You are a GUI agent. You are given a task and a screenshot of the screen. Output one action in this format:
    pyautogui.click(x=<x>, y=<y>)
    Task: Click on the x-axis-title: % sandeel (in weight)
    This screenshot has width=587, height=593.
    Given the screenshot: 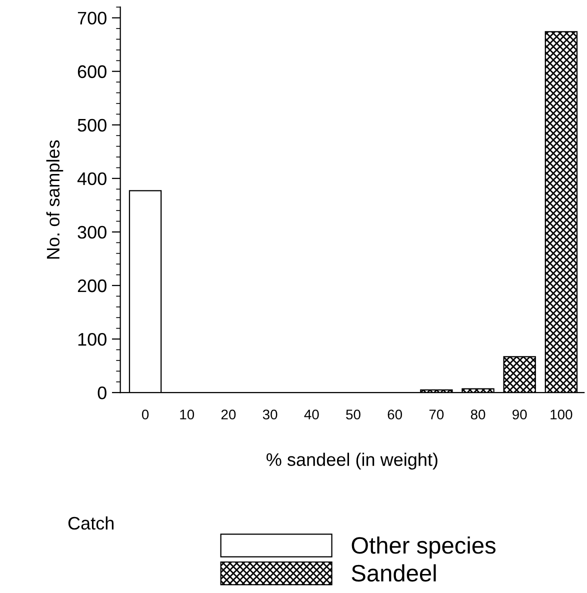 What is the action you would take?
    pyautogui.click(x=352, y=461)
    